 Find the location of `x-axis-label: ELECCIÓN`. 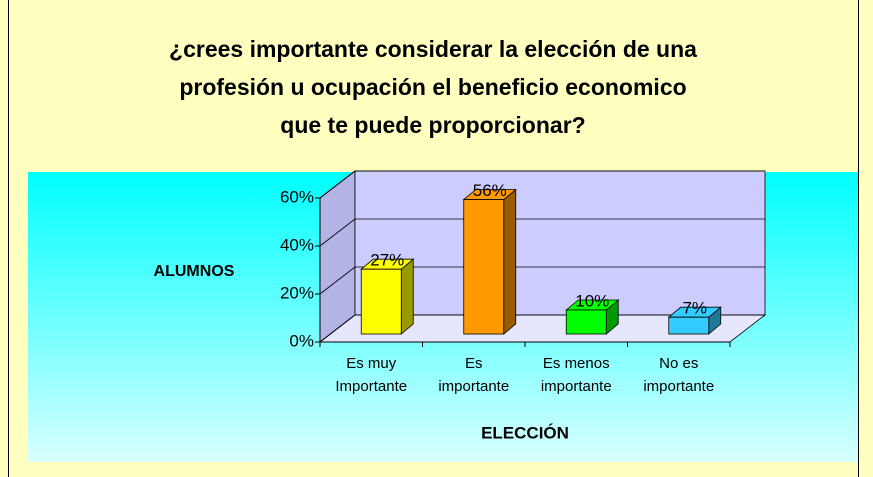

x-axis-label: ELECCIÓN is located at coordinates (525, 432).